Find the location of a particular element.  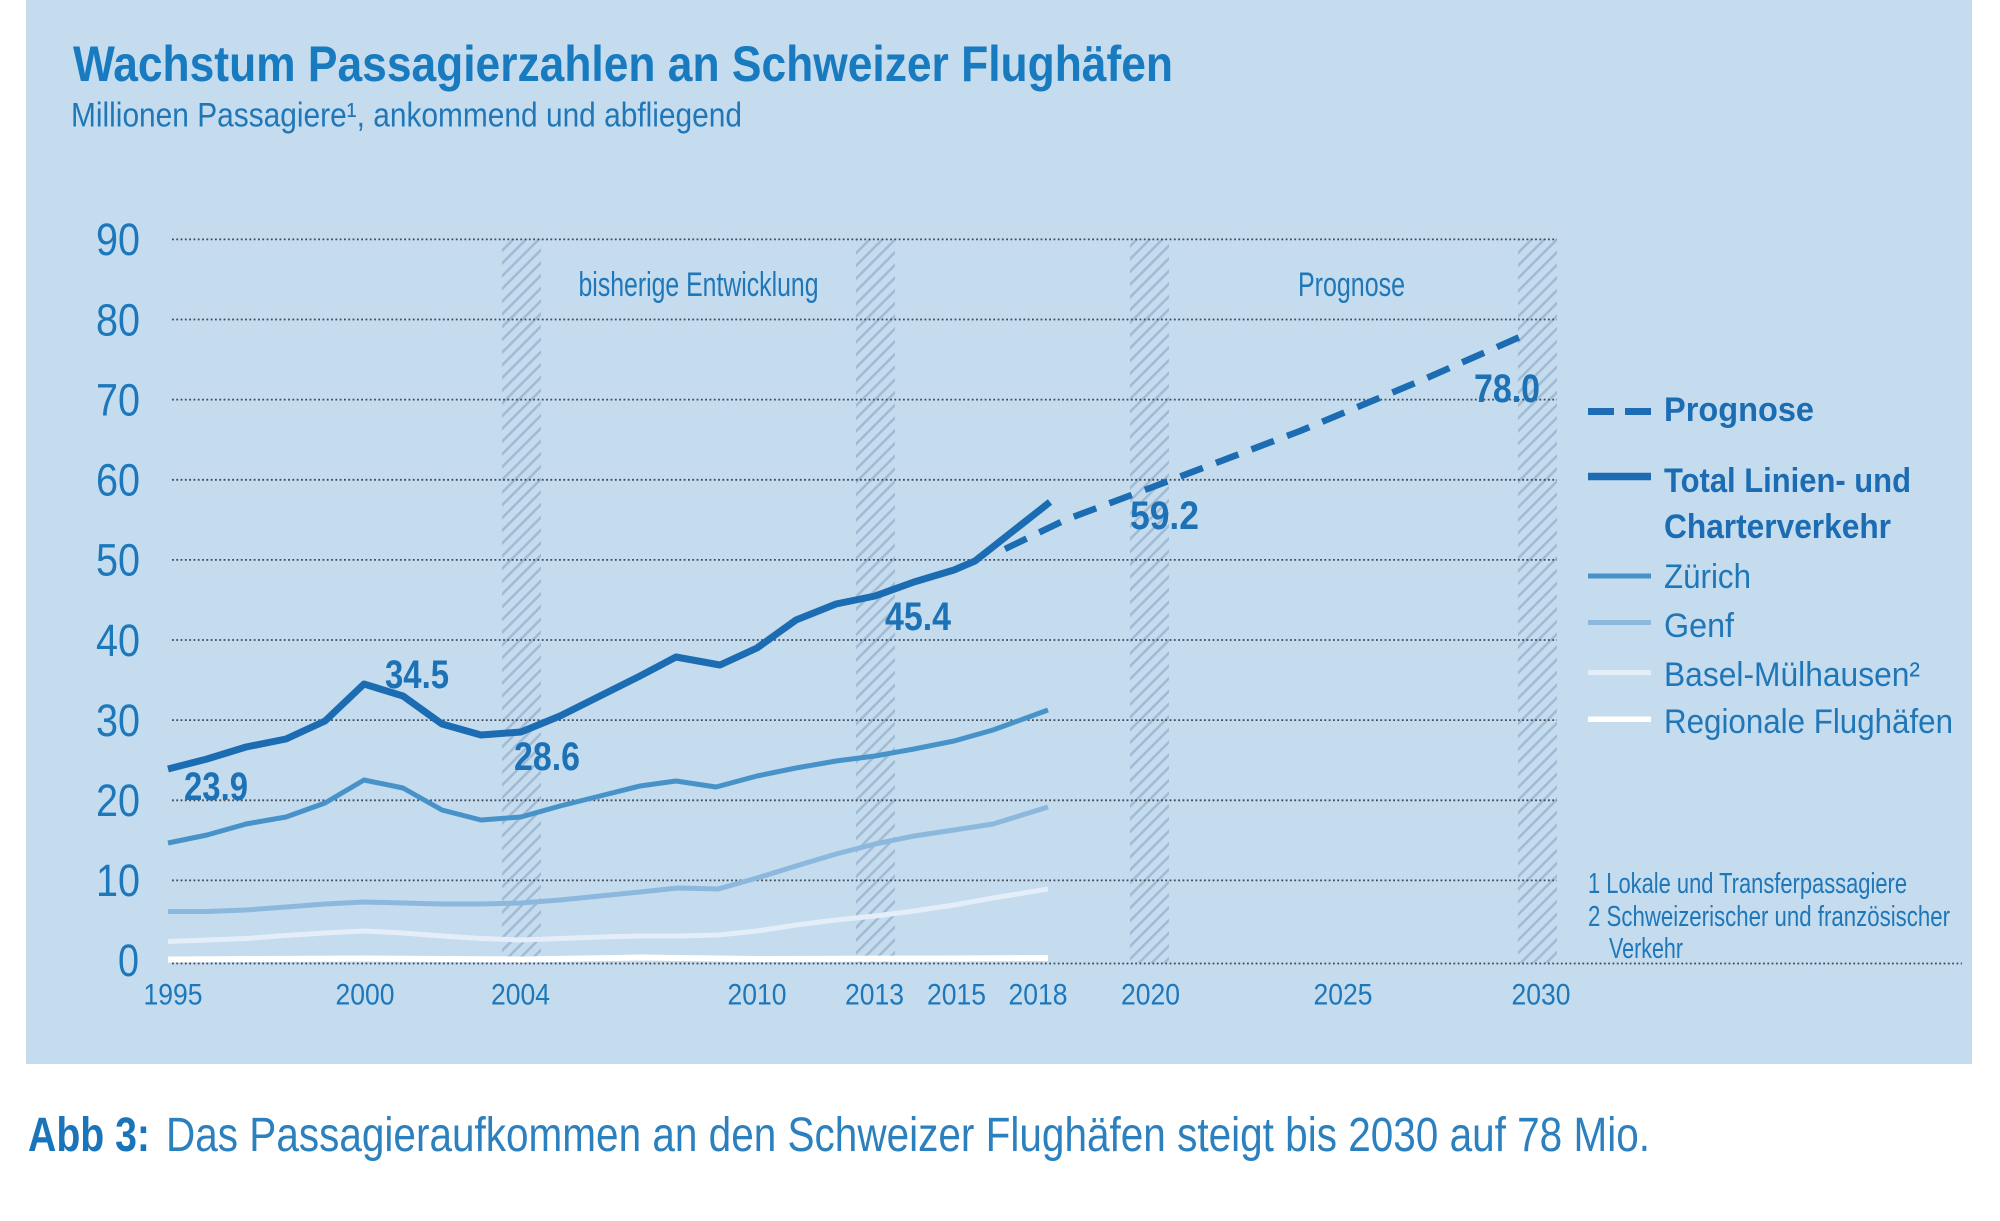

svg-text: Basel-Mülhausen² is located at coordinates (1792, 675).